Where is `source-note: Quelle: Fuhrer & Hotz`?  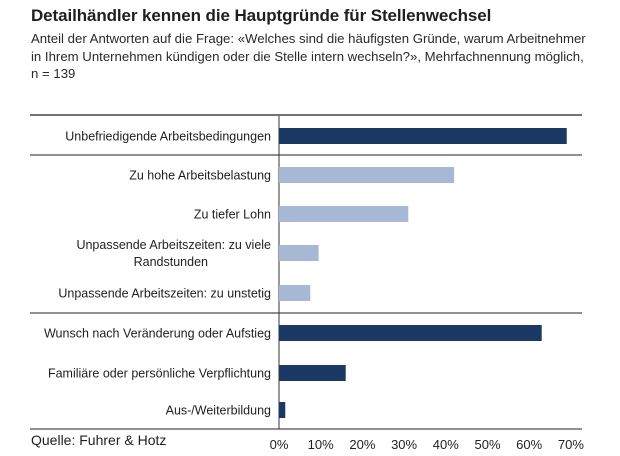
source-note: Quelle: Fuhrer & Hotz is located at coordinates (99, 440).